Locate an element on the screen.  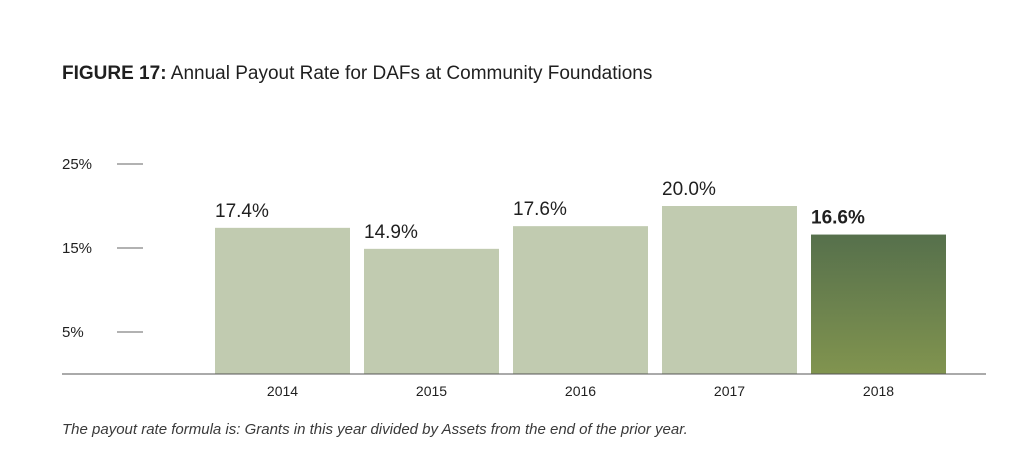
data-label-2018: 16.6% is located at coordinates (838, 218).